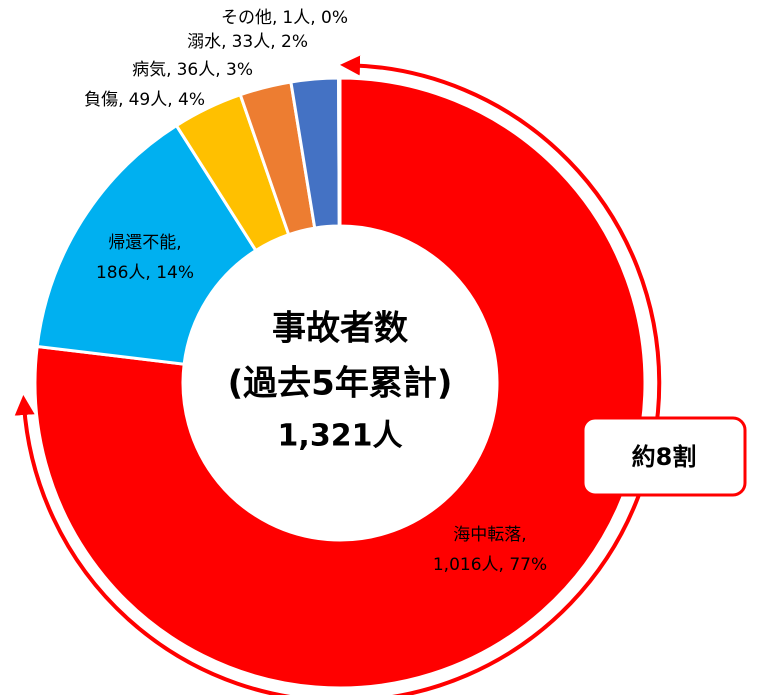  I want to click on center-total: 1,321人, so click(340, 436).